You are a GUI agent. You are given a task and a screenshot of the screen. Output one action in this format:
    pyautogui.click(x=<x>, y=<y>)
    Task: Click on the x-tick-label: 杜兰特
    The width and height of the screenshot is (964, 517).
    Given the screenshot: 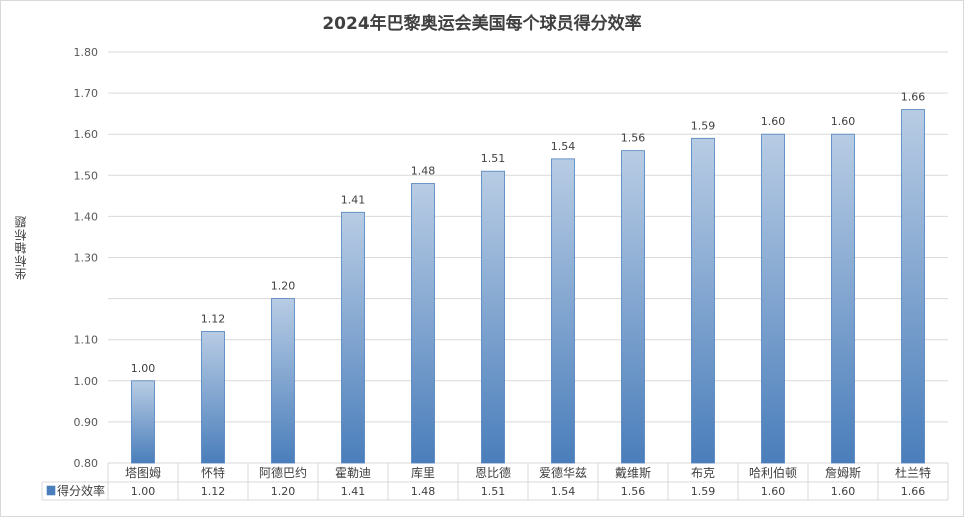 What is the action you would take?
    pyautogui.click(x=913, y=472)
    